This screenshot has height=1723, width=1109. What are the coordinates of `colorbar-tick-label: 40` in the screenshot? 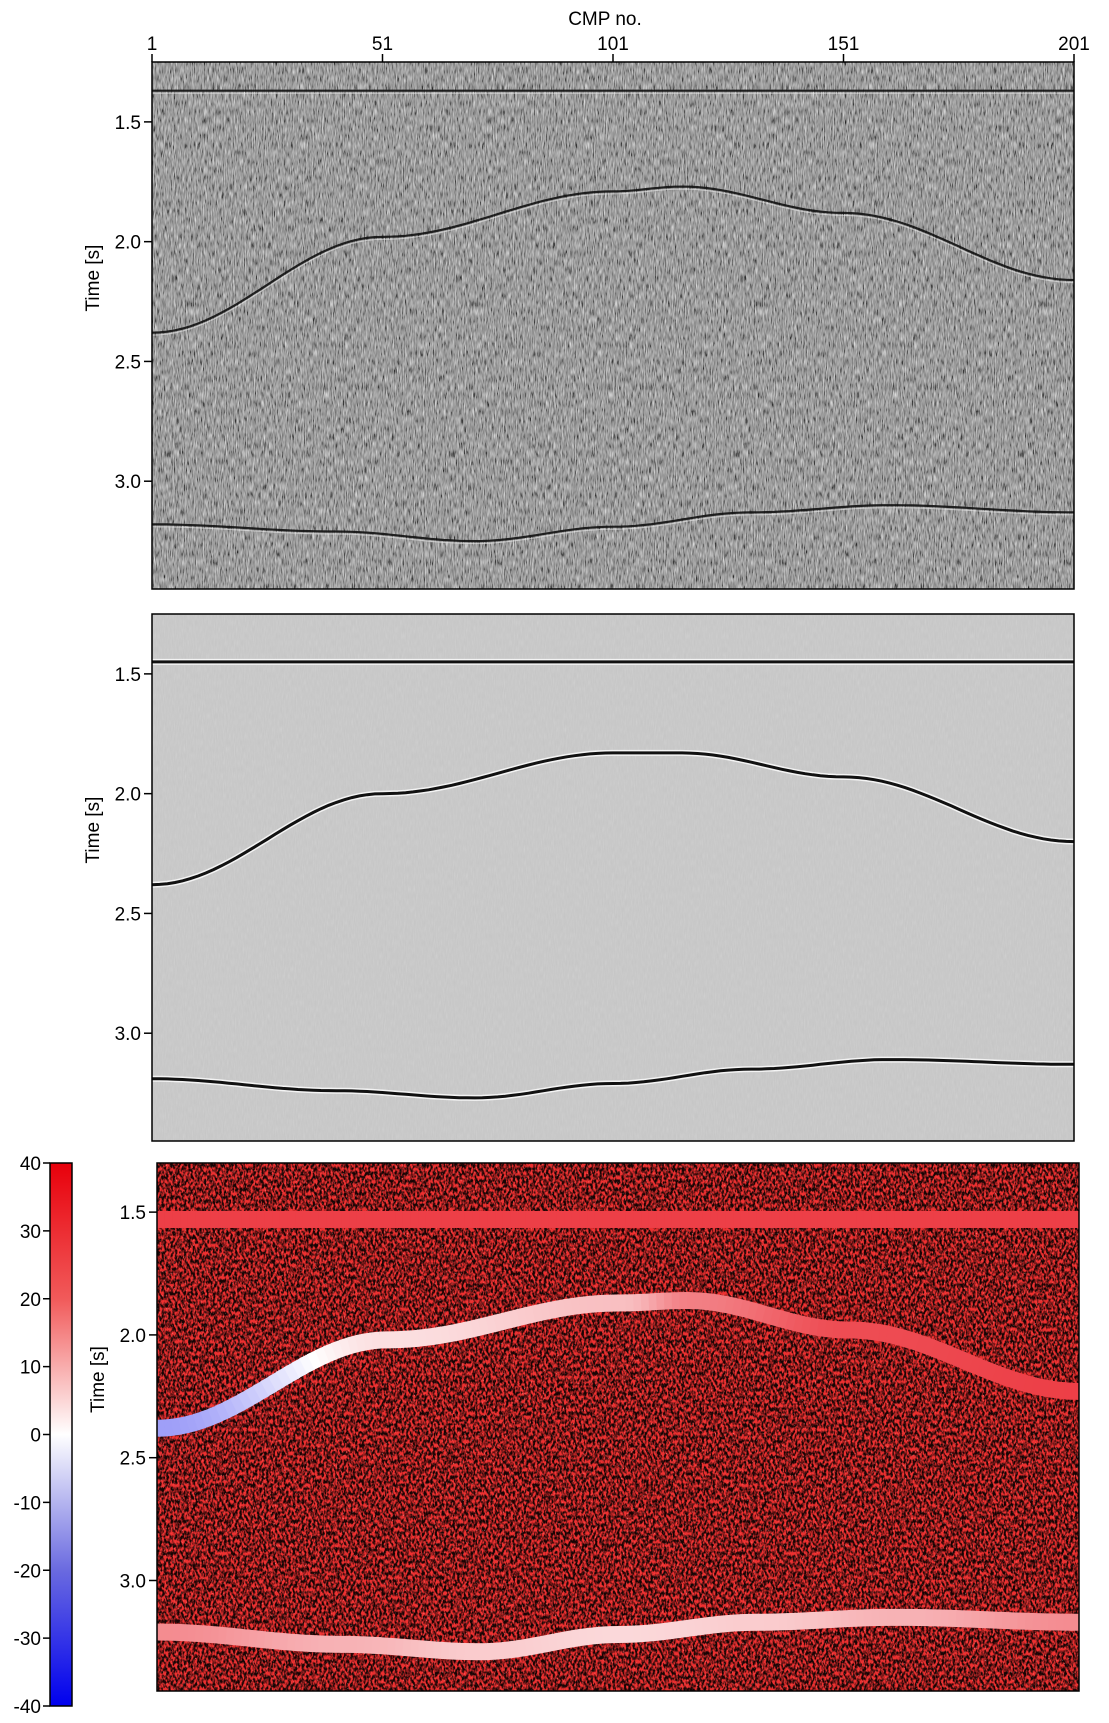 It's located at (30, 1164).